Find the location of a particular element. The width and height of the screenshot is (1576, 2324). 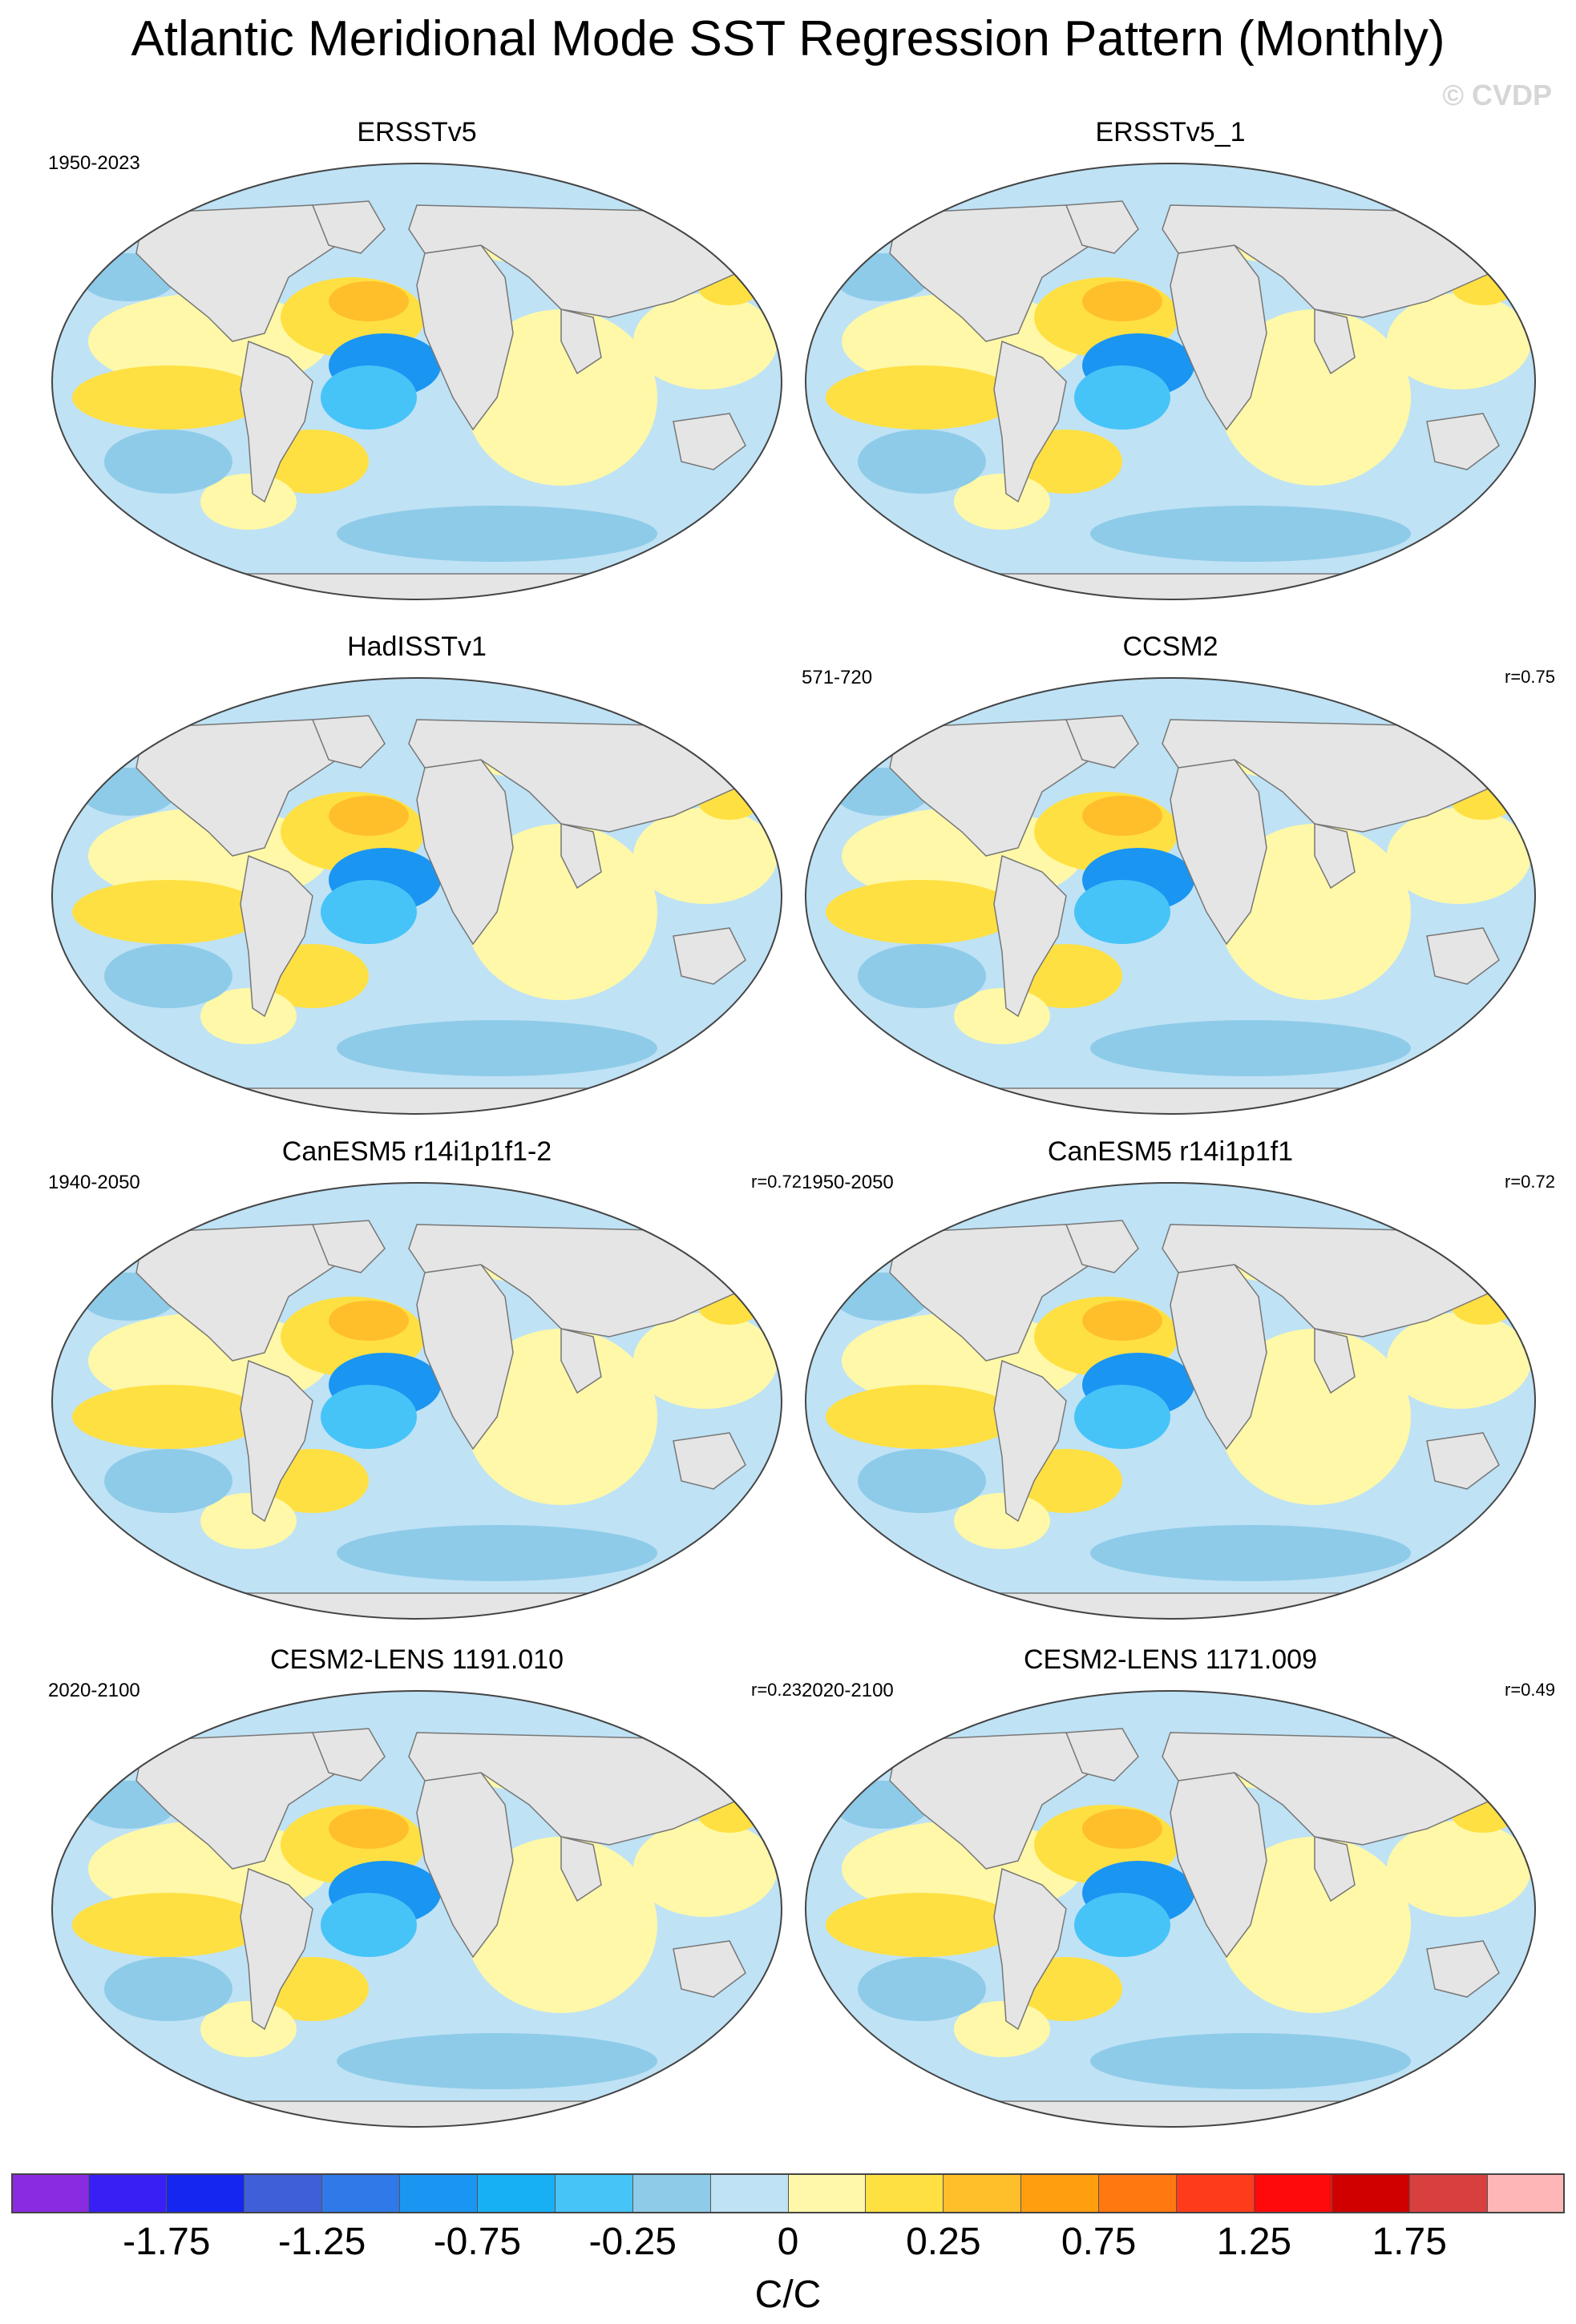

map-panel: CCSM2 571-720 r=0.75 is located at coordinates (1178, 888).